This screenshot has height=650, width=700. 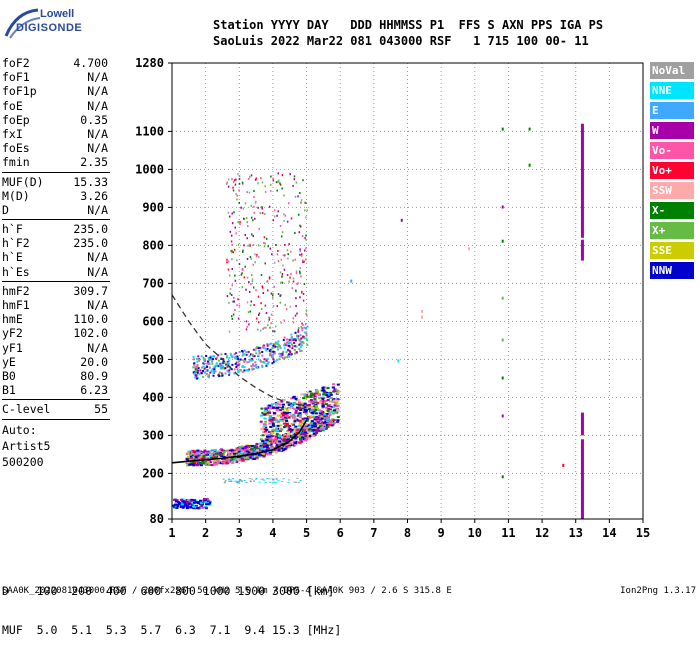 I want to click on param-row: yF2 102.0, so click(x=56, y=333).